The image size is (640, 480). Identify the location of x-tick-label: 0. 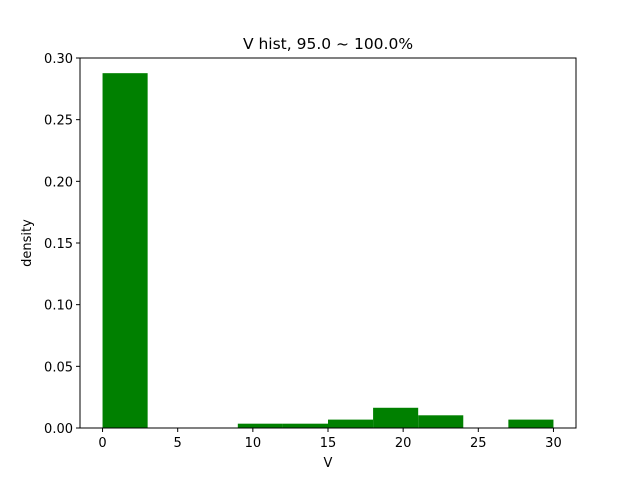
(102, 443).